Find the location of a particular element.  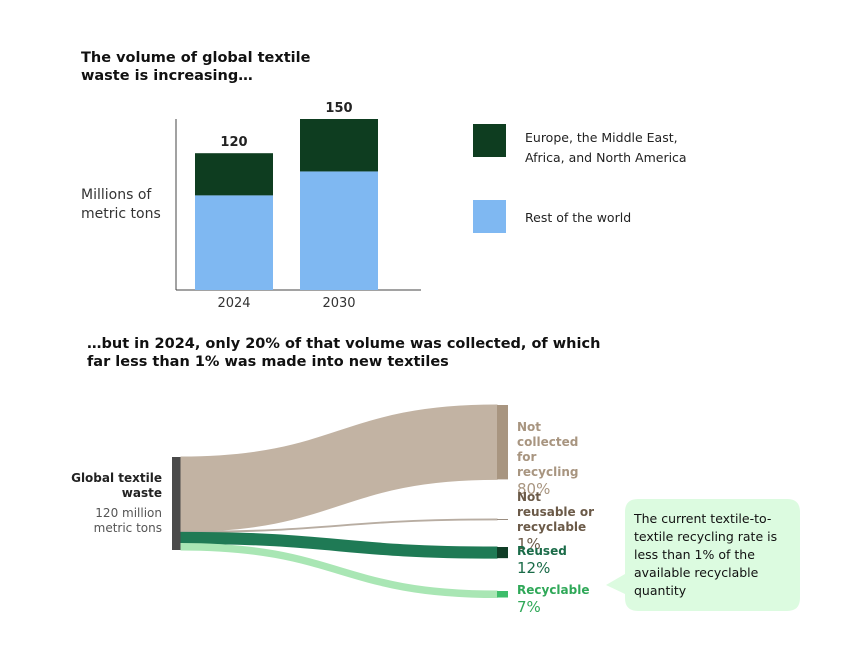

flow-label: Recyclable is located at coordinates (553, 590).